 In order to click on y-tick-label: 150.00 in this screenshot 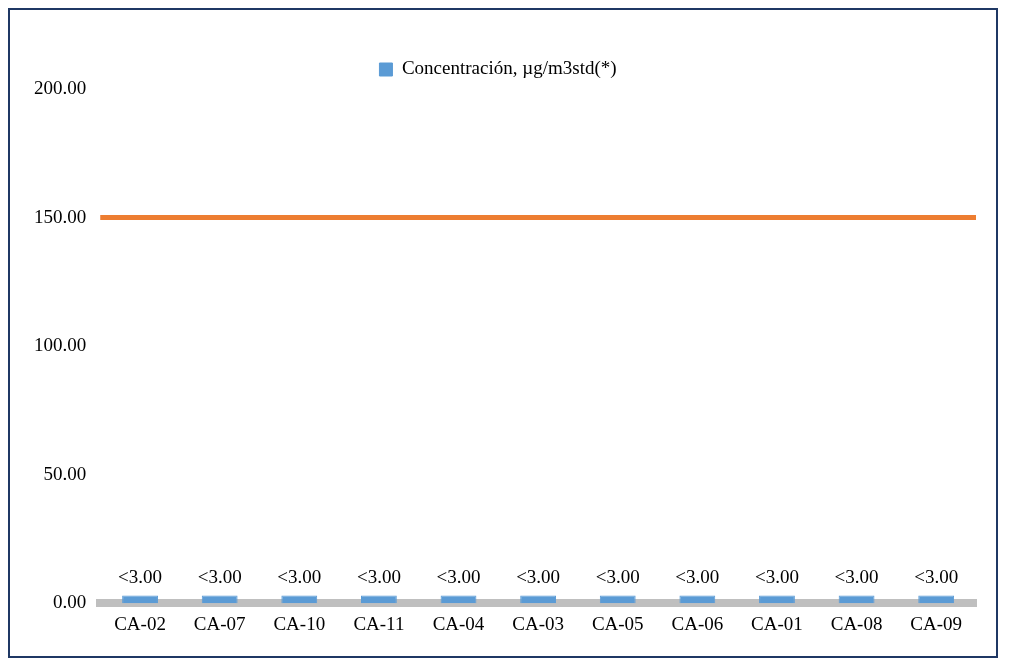, I will do `click(60, 216)`.